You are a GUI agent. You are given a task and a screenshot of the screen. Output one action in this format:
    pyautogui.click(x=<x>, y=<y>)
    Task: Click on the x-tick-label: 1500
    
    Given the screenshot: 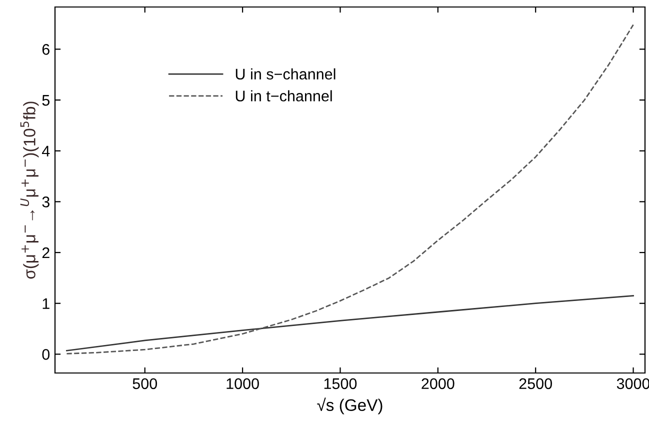 What is the action you would take?
    pyautogui.click(x=340, y=384)
    